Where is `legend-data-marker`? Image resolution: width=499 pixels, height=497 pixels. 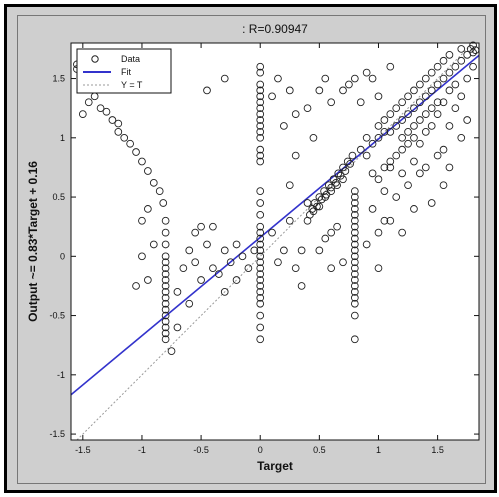
legend-data-marker is located at coordinates (95, 59).